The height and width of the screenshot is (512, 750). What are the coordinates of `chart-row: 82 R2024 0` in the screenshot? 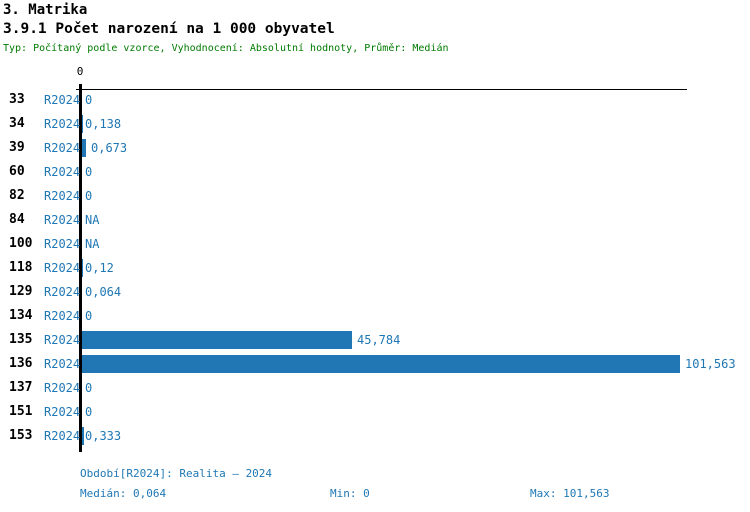 It's located at (375, 196).